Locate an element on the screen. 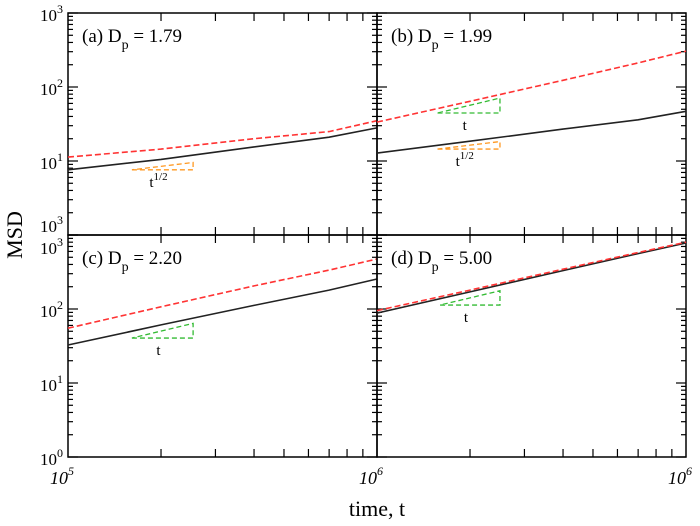 The height and width of the screenshot is (526, 700). y-axis-label: MSD is located at coordinates (14, 235).